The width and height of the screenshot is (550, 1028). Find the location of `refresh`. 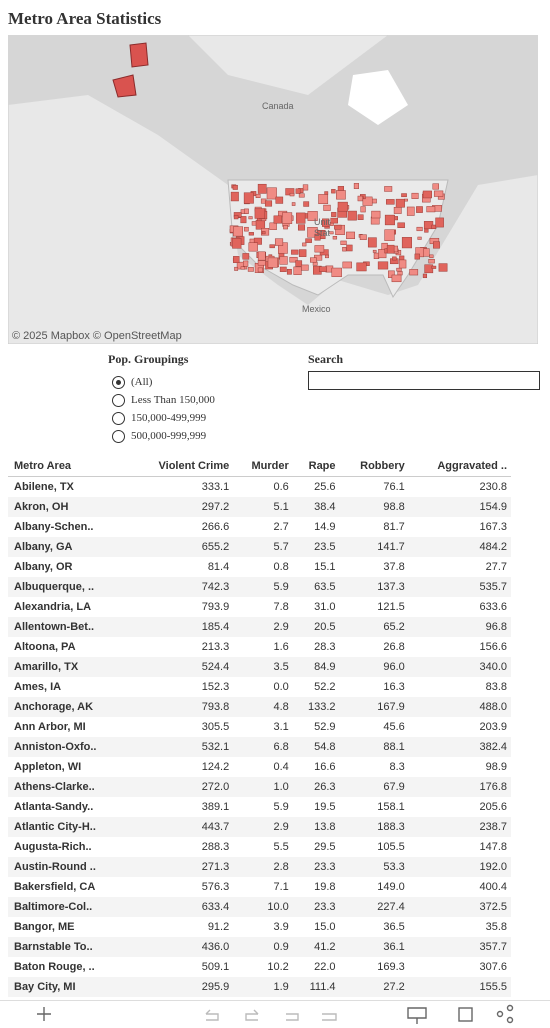

refresh is located at coordinates (329, 1017).